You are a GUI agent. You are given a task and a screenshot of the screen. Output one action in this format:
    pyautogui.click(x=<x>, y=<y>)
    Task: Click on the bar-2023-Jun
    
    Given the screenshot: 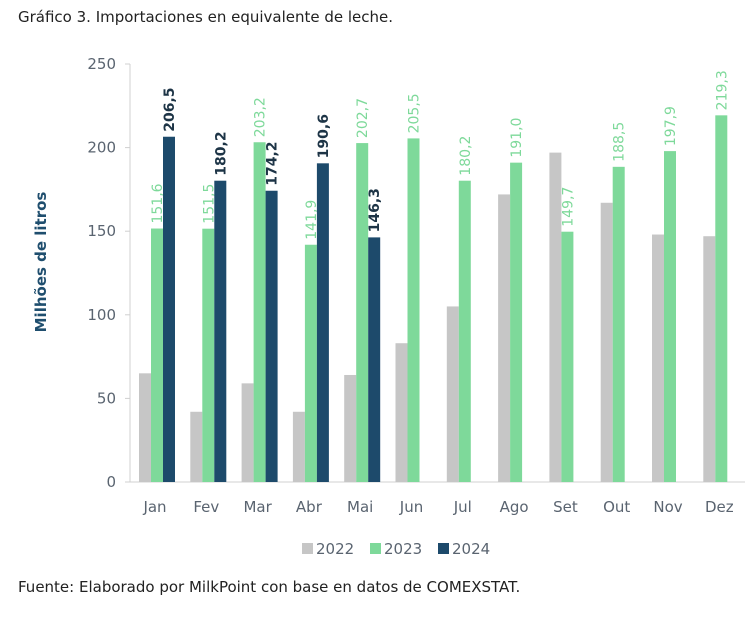 What is the action you would take?
    pyautogui.click(x=413, y=310)
    